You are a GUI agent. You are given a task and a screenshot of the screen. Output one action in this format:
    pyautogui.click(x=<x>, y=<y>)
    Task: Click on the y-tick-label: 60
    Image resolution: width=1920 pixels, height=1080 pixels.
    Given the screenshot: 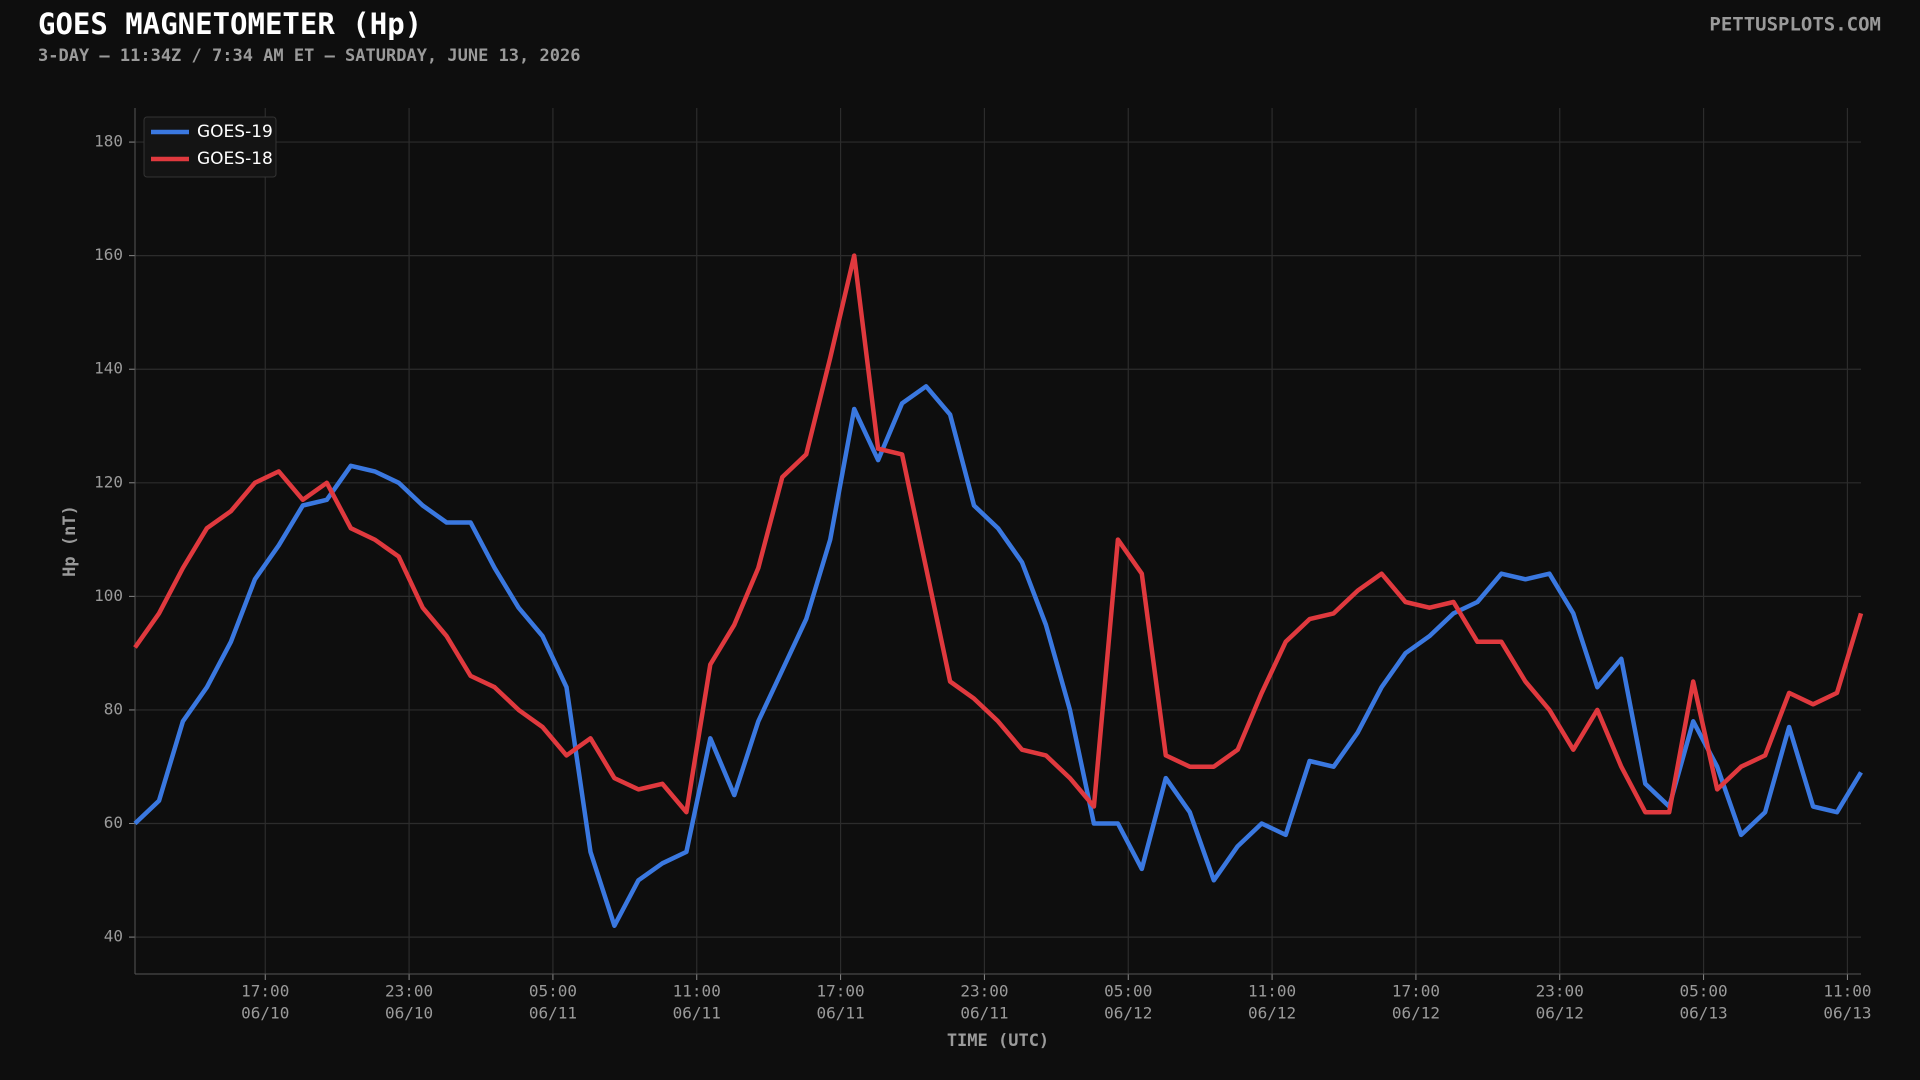 What is the action you would take?
    pyautogui.click(x=113, y=822)
    